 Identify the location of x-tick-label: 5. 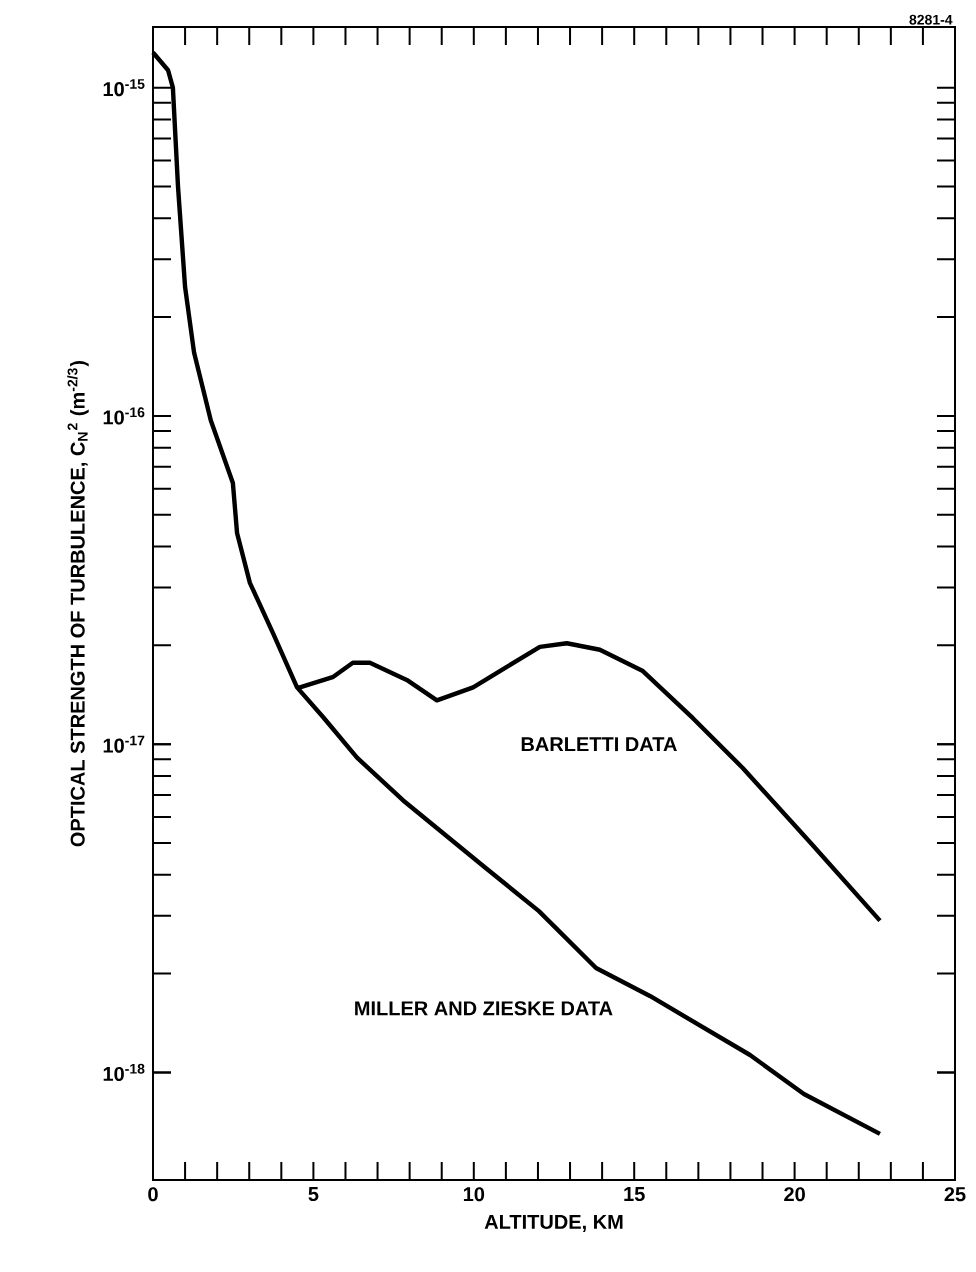
(313, 1194).